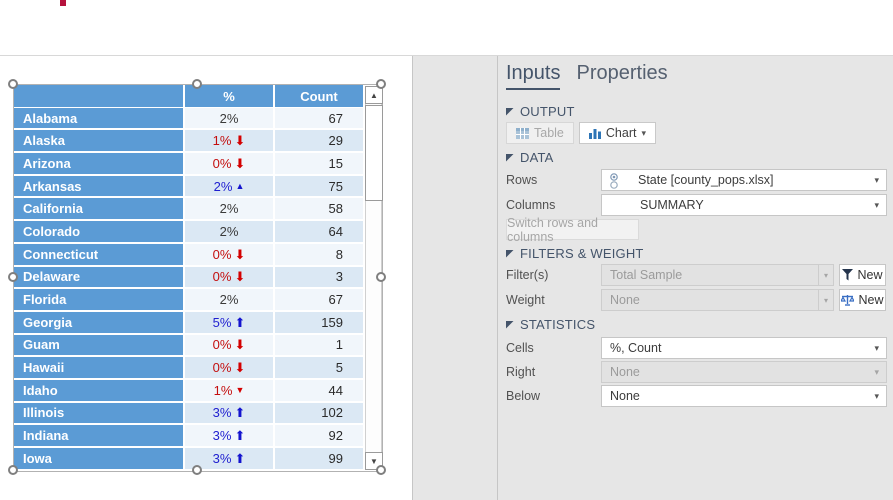 This screenshot has height=500, width=893. What do you see at coordinates (98, 254) in the screenshot?
I see `table-row-label: Connecticut` at bounding box center [98, 254].